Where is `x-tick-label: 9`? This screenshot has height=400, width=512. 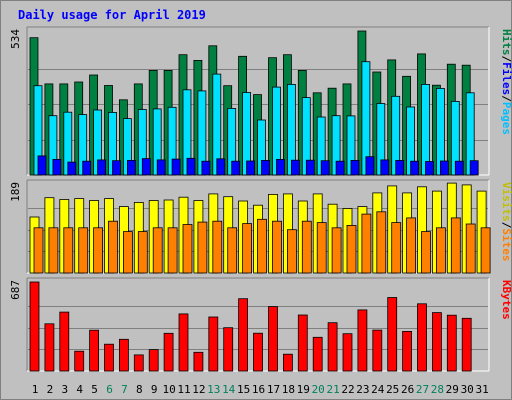 x-tick-label: 9 is located at coordinates (154, 389).